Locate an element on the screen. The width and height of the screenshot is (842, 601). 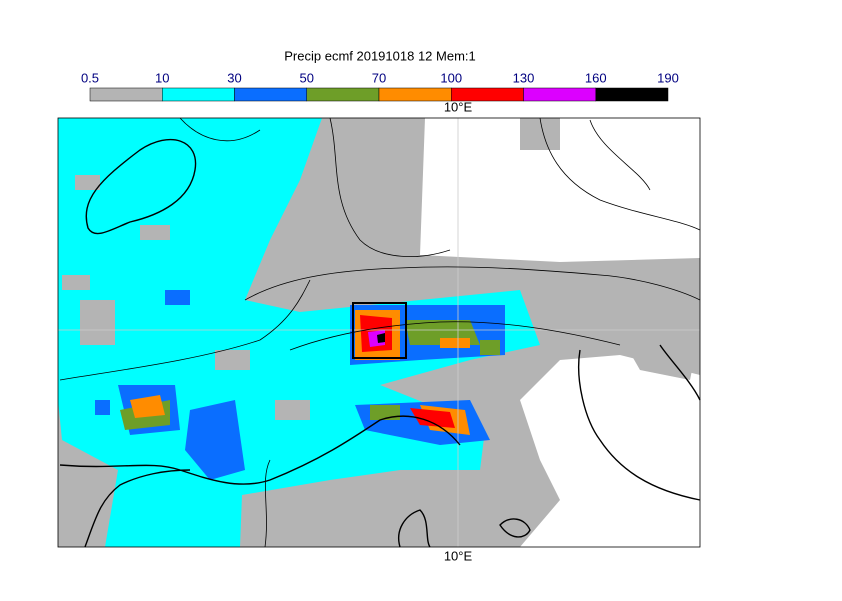
colorbar-label: 160 is located at coordinates (596, 77).